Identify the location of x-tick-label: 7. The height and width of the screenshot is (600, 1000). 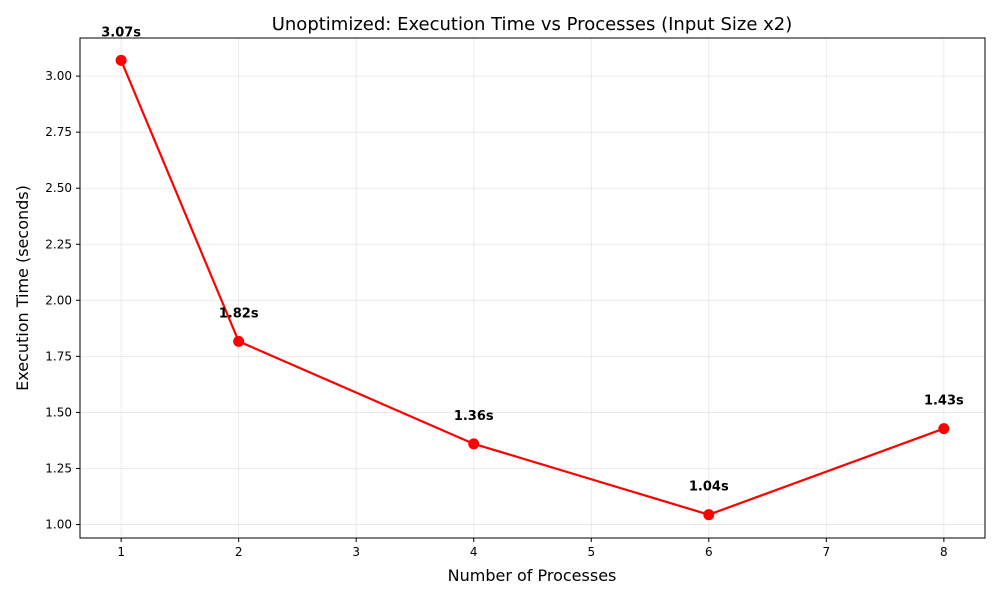
(827, 552).